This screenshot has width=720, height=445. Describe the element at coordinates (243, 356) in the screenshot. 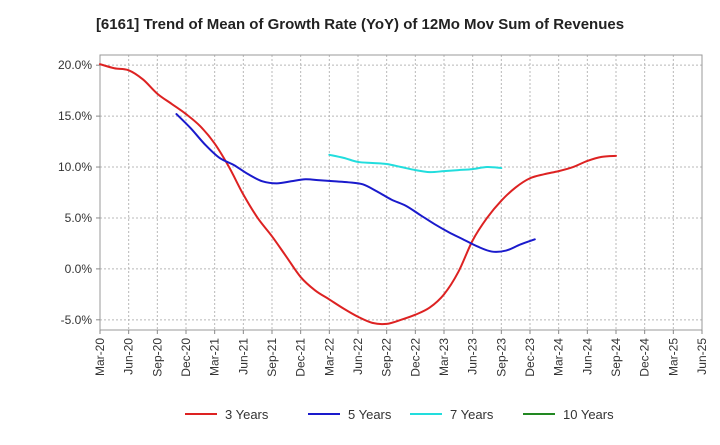

I see `x-tick-label: Jun-21` at that location.